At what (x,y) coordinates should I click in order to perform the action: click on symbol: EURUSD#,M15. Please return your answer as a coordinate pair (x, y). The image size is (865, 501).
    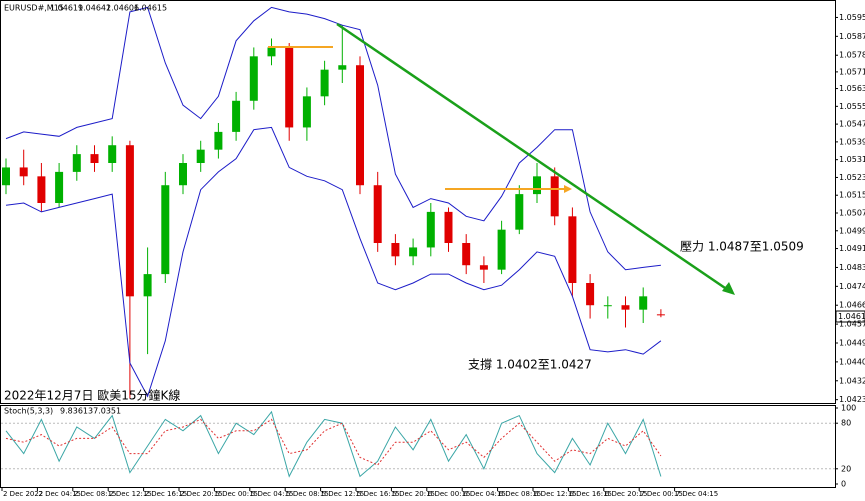
    Looking at the image, I should click on (34, 8).